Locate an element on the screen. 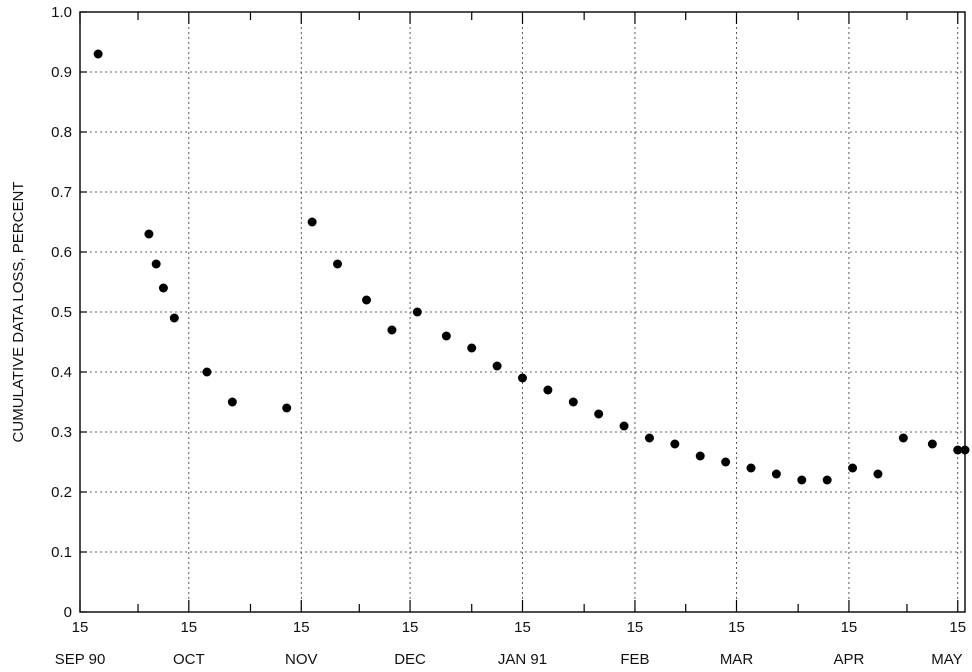 The height and width of the screenshot is (672, 972). y-tick-label: 0.2 is located at coordinates (61, 492).